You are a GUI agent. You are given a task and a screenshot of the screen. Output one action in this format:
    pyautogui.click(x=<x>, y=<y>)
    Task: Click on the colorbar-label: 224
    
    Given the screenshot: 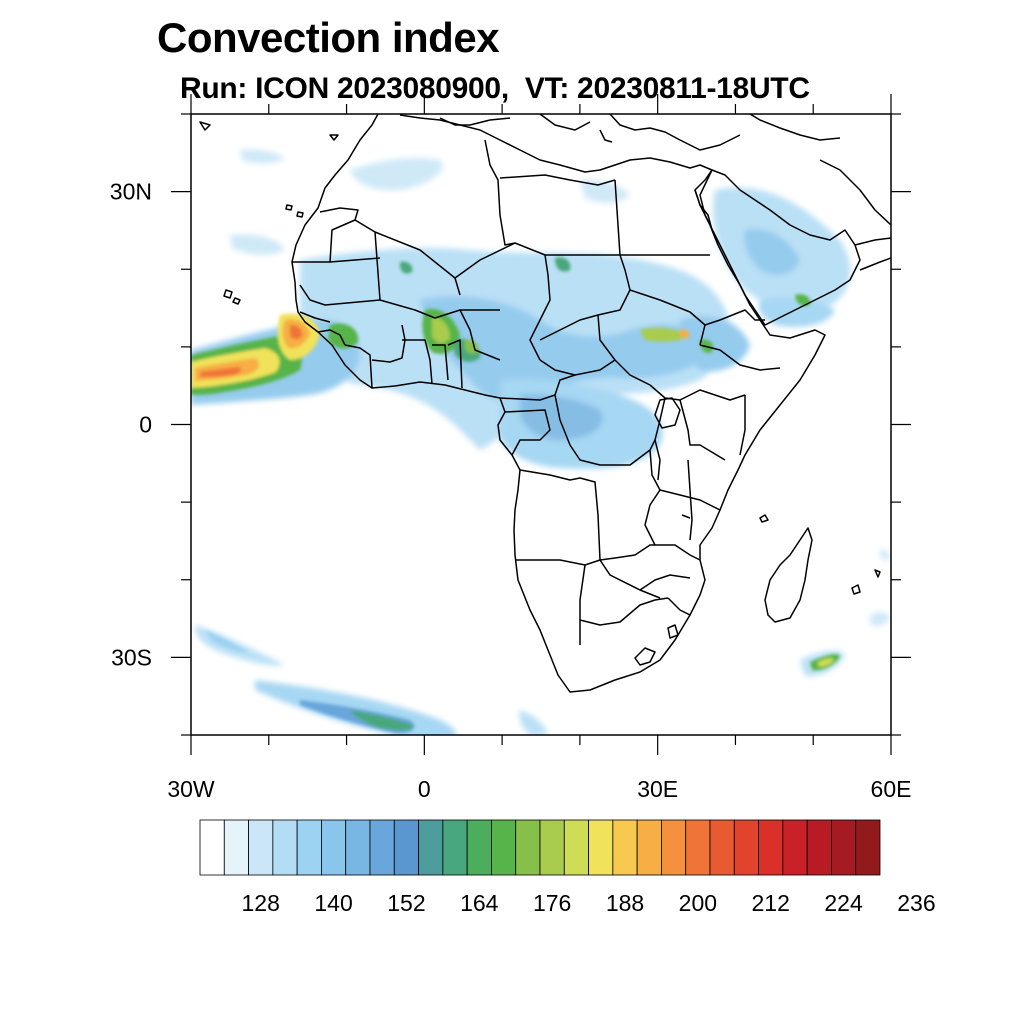 What is the action you would take?
    pyautogui.click(x=843, y=903)
    